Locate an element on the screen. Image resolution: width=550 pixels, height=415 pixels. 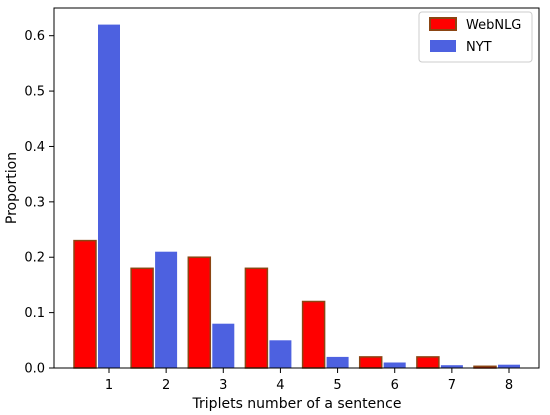
y-tick-label: 0.4 is located at coordinates (34, 147).